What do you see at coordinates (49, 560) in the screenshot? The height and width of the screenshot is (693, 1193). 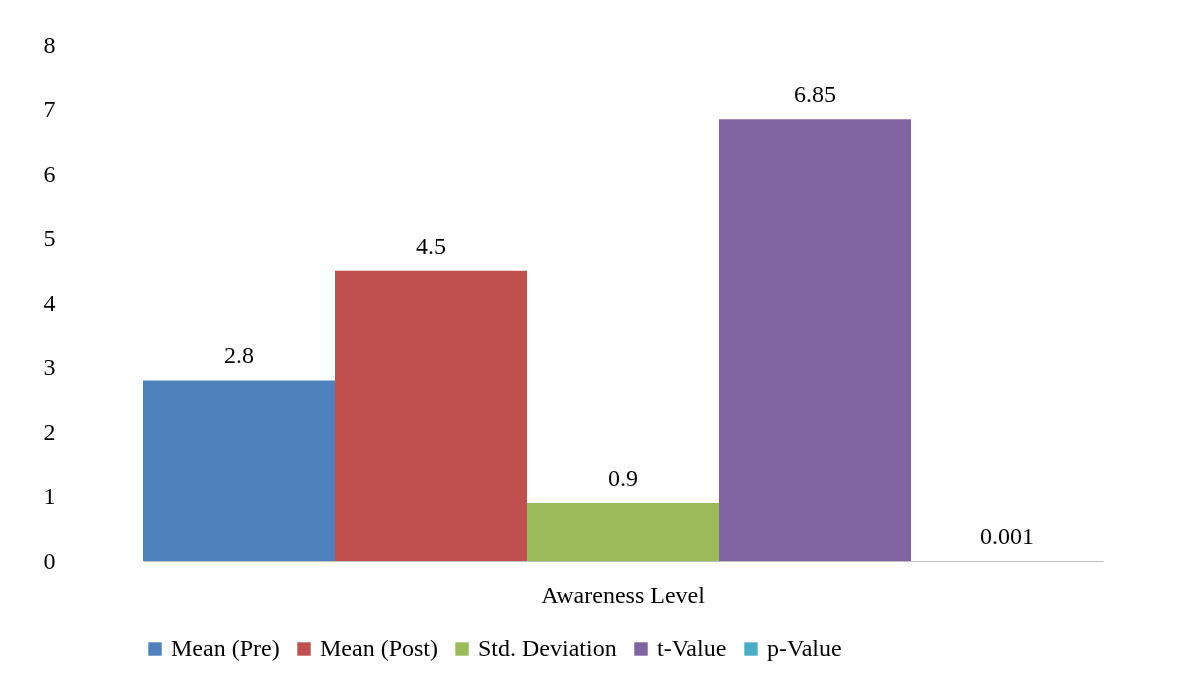 I see `y-tick-label: 0` at bounding box center [49, 560].